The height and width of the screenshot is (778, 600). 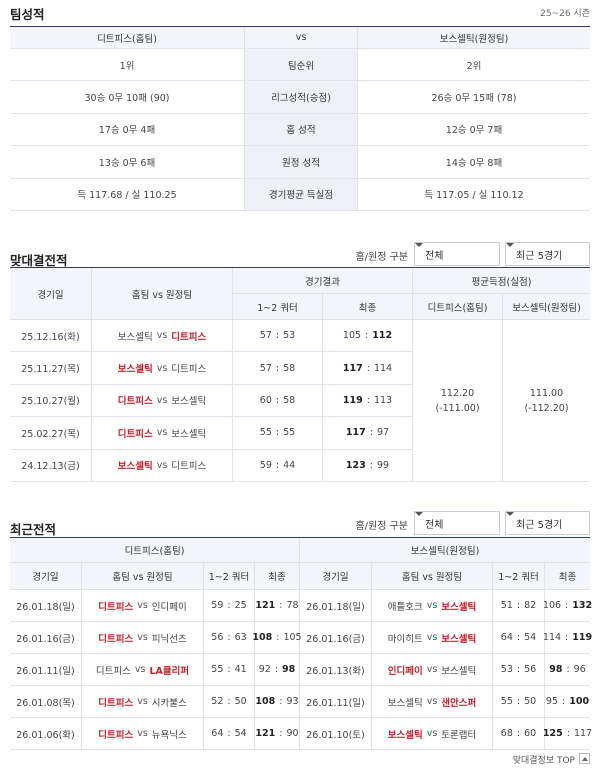 What do you see at coordinates (289, 433) in the screenshot?
I see `half-away-score: 55` at bounding box center [289, 433].